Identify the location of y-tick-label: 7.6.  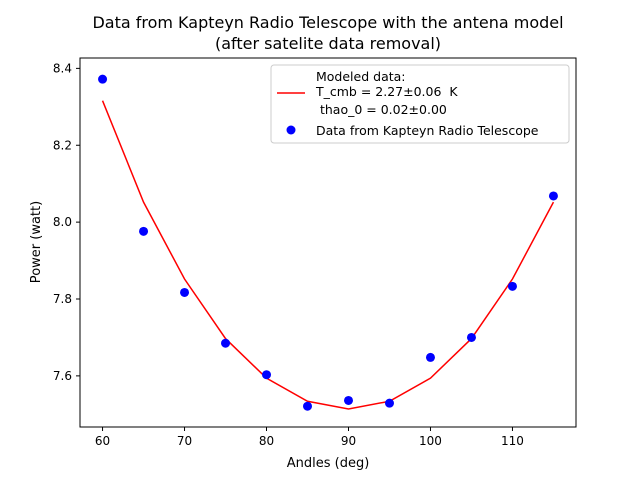
(62, 376).